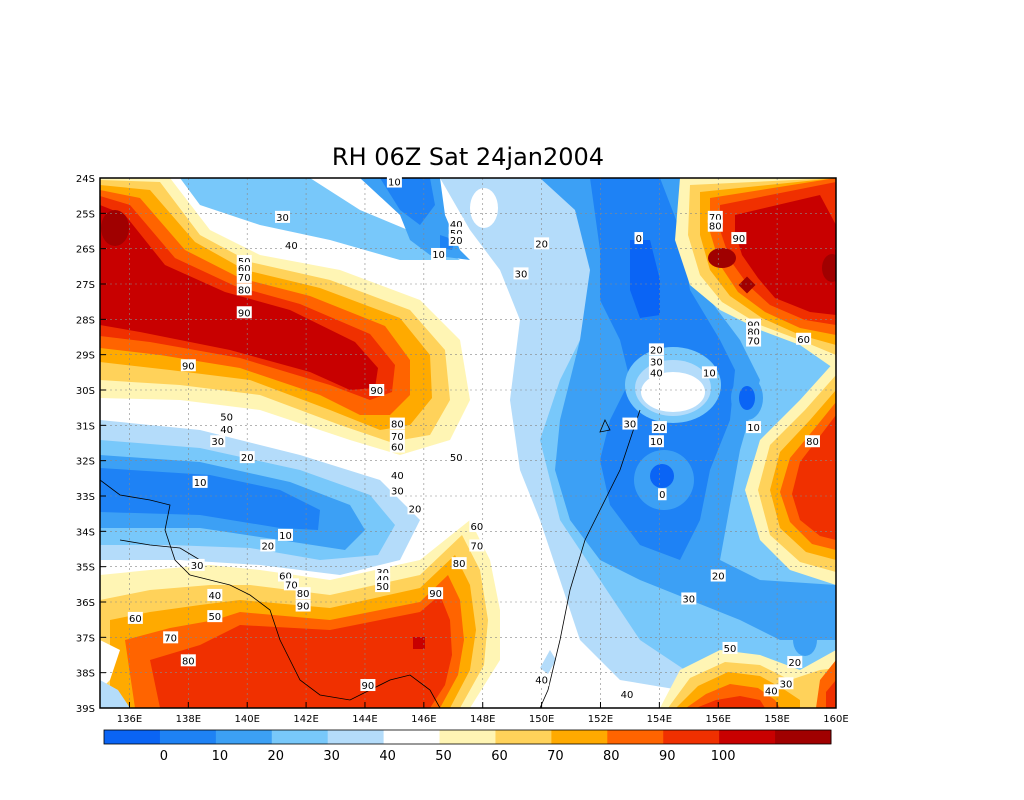 This screenshot has width=1024, height=800. I want to click on lat-tick-label: 31S, so click(85, 426).